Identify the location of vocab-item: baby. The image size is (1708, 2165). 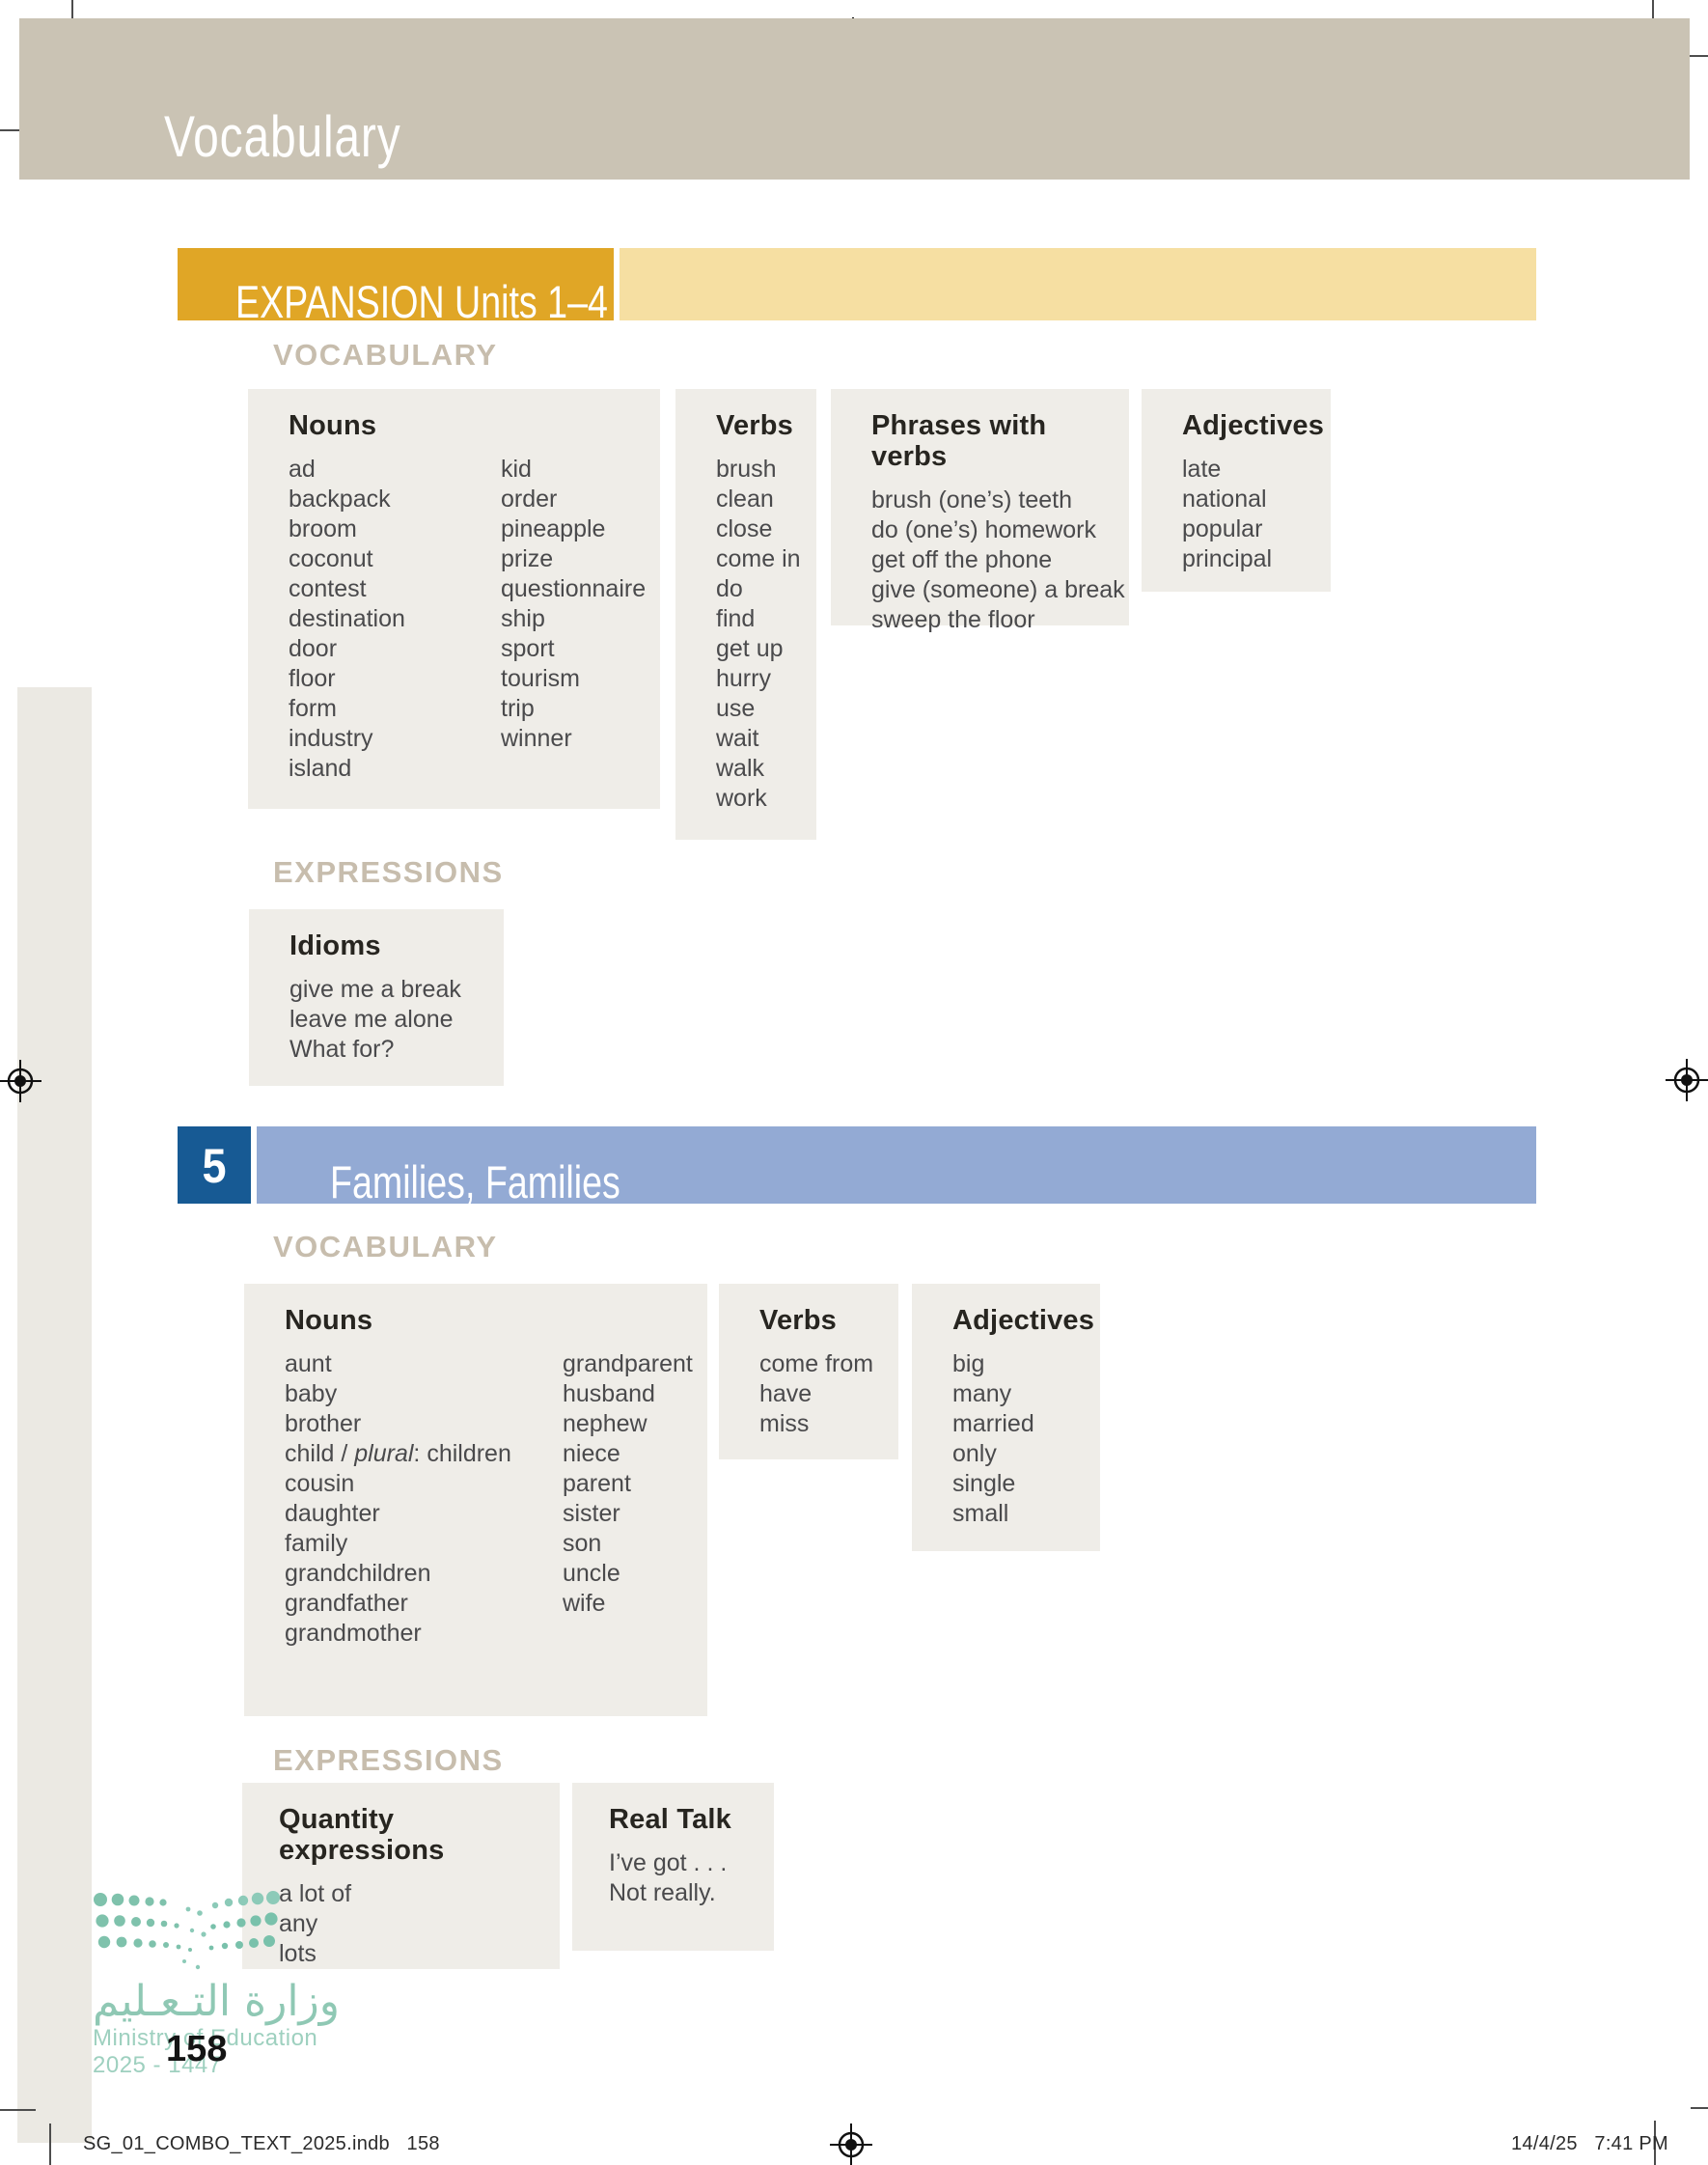
(311, 1393).